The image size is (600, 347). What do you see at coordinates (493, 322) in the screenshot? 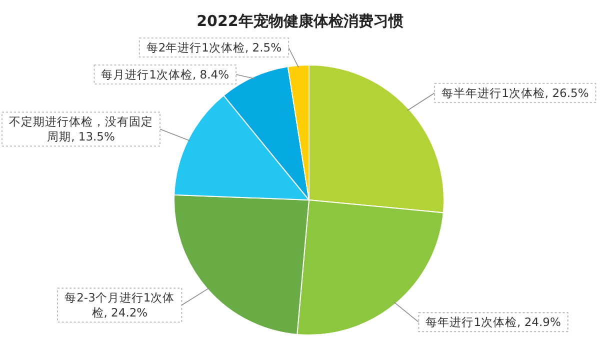
I see `slice-label: 每年进行1次体检, 24.9%` at bounding box center [493, 322].